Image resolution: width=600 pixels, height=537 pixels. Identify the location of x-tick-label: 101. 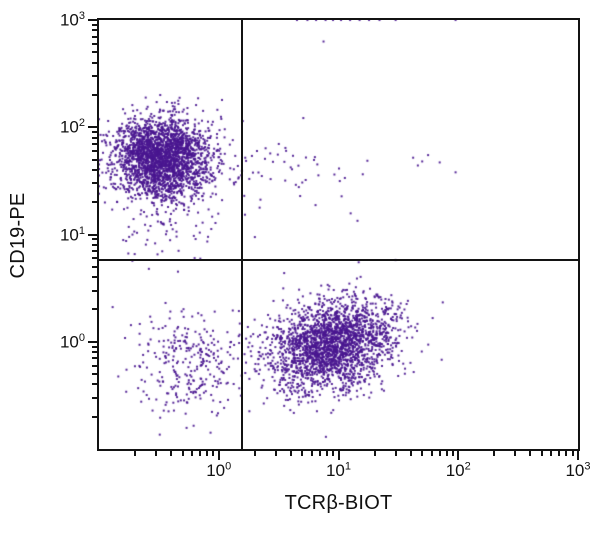
(338, 470).